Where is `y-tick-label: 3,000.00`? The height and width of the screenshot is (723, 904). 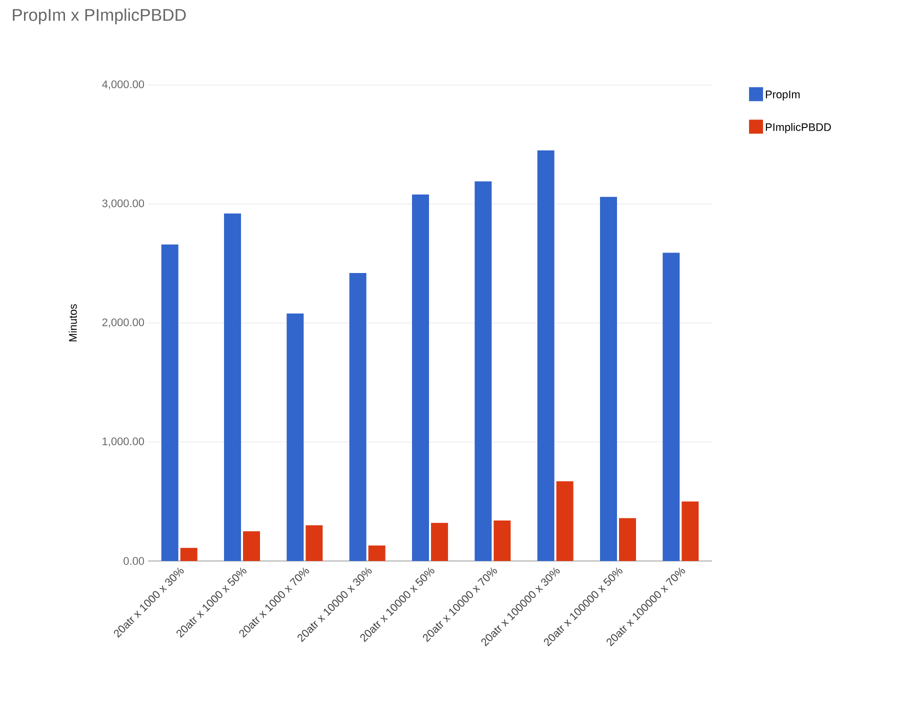 y-tick-label: 3,000.00 is located at coordinates (123, 204).